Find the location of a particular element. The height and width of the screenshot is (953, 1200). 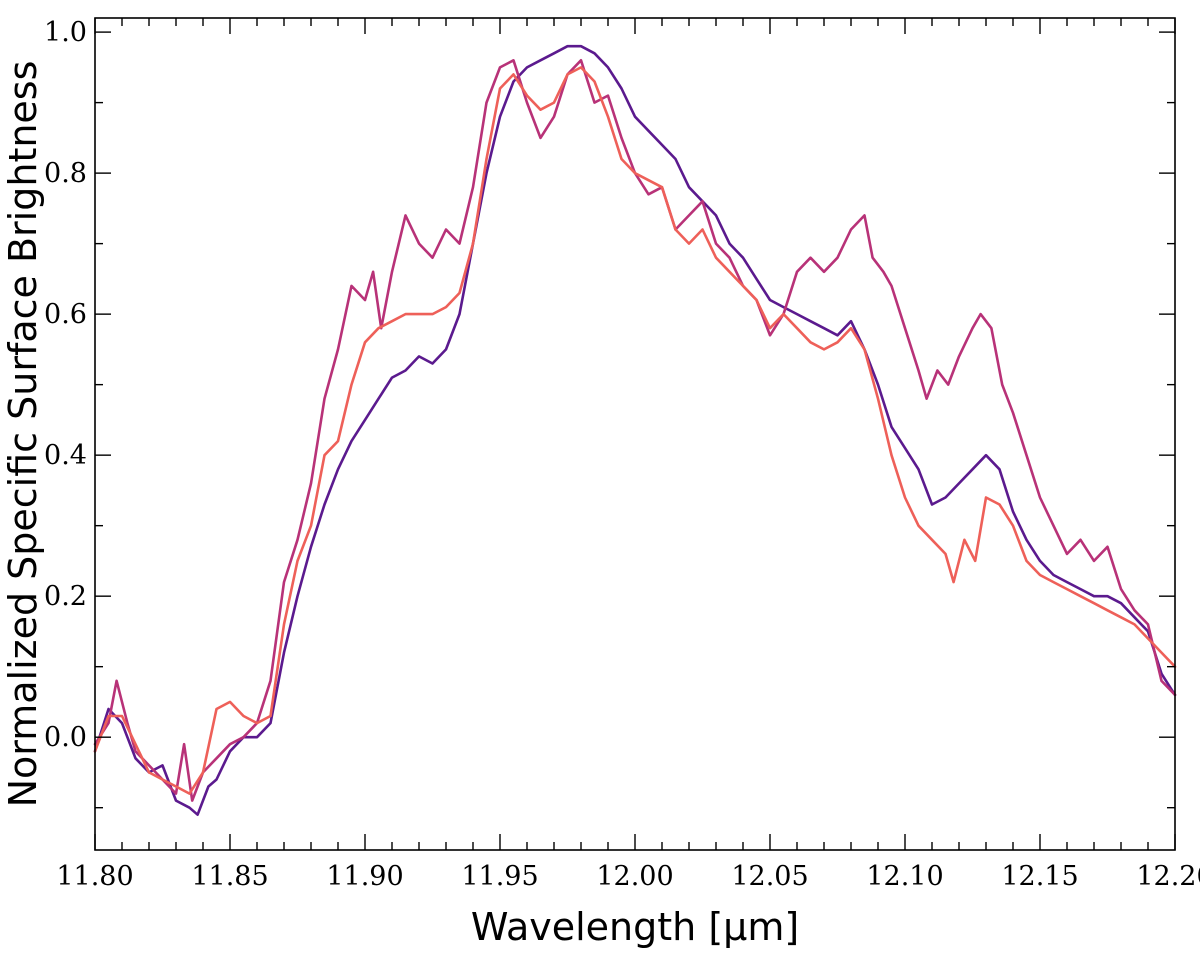

y-tick-label: 1.0 is located at coordinates (65, 32).